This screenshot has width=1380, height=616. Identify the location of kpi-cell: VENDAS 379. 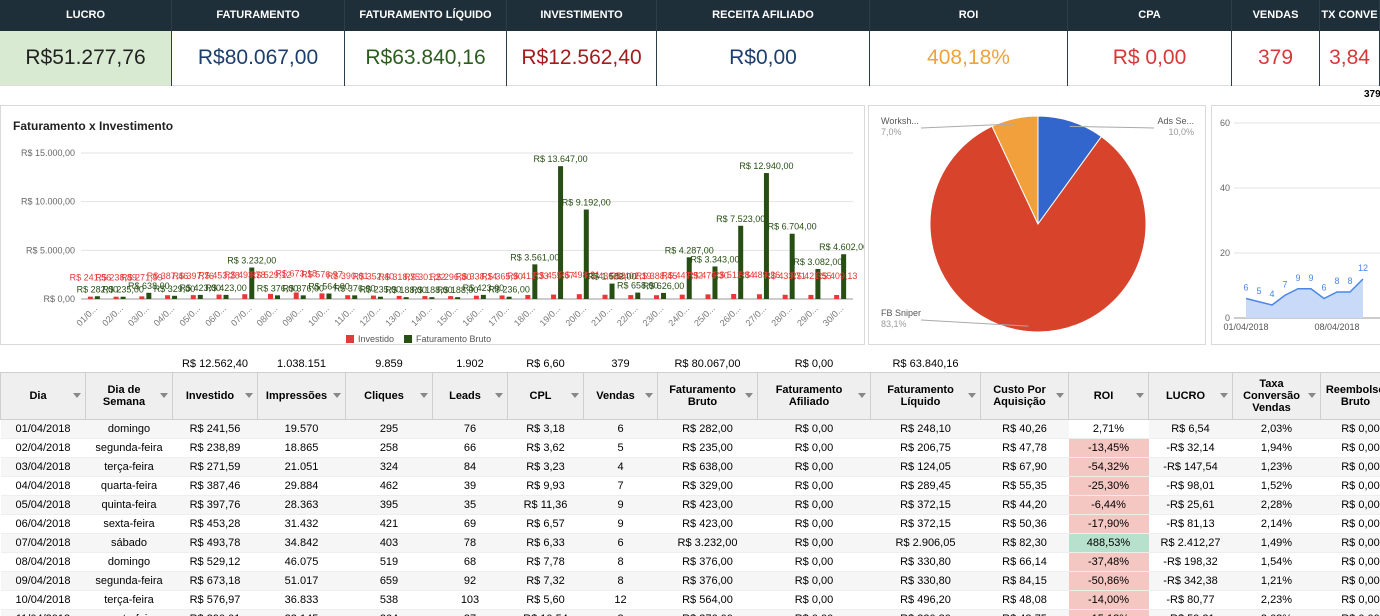
(1276, 43).